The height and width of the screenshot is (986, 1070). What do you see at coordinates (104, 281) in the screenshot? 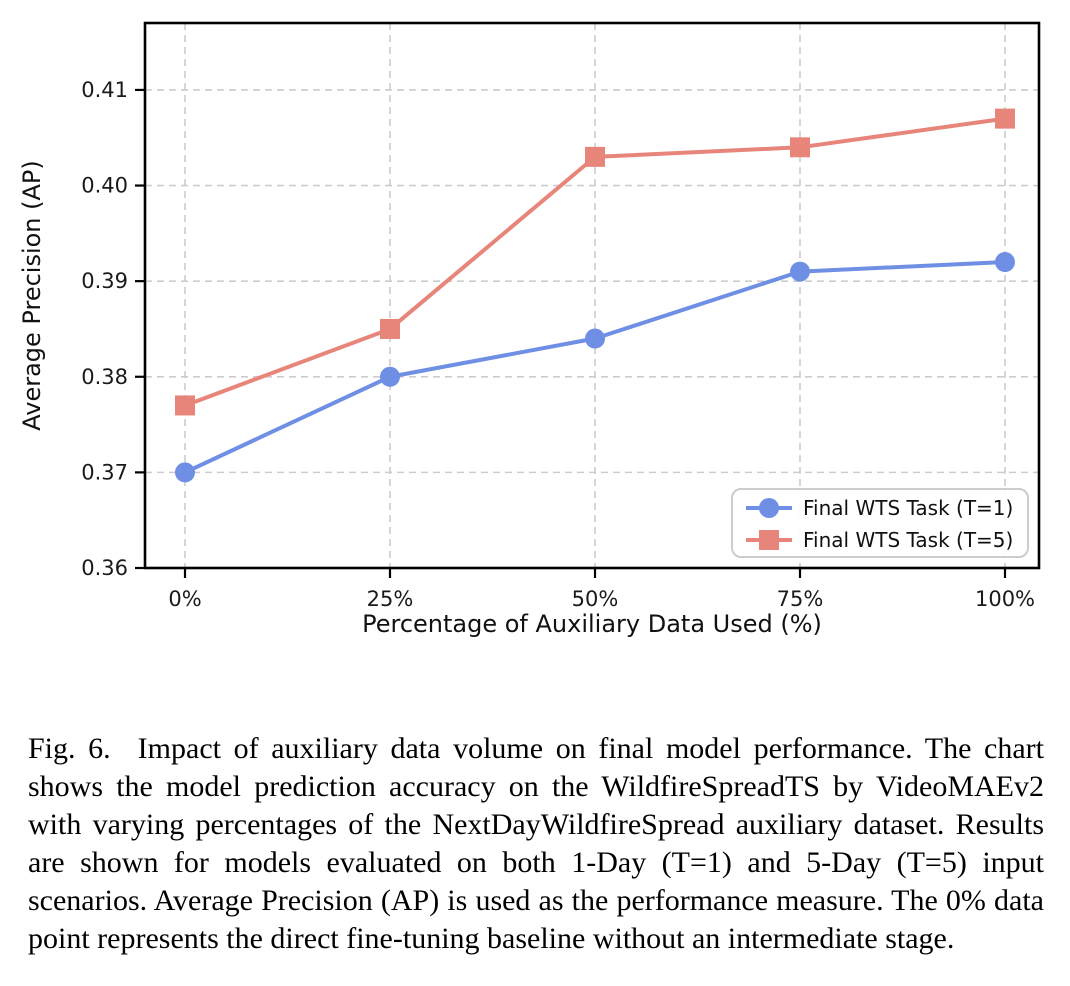
I see `y-tick-label: 0.39` at bounding box center [104, 281].